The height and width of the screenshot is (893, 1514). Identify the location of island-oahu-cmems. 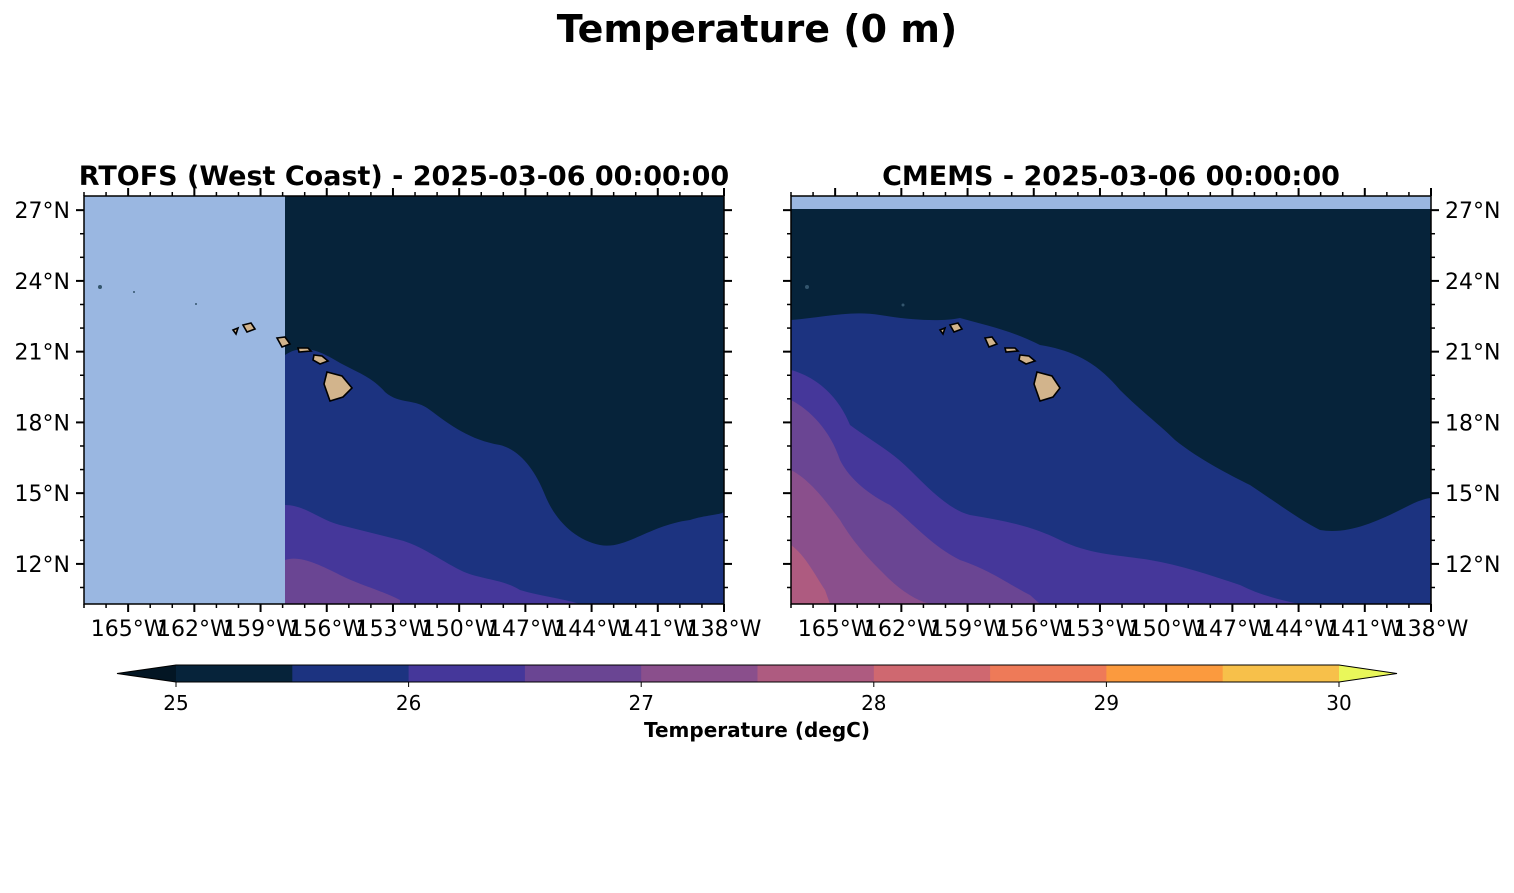
(991, 342).